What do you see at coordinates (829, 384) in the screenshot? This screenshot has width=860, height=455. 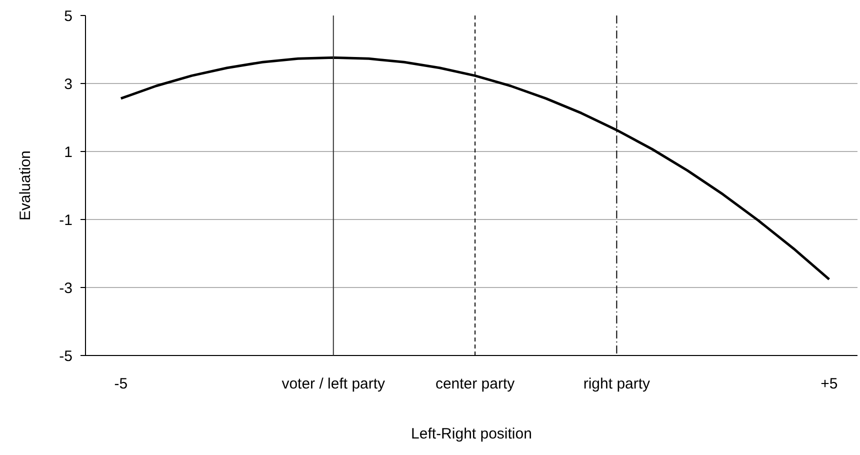 I see `x-tick-label: +5` at bounding box center [829, 384].